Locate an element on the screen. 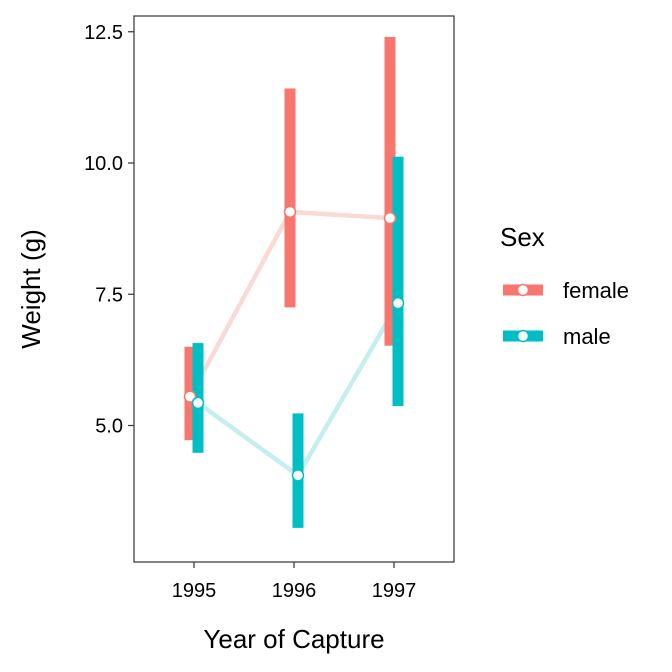  x-axis-title: Year of Capture is located at coordinates (293, 639).